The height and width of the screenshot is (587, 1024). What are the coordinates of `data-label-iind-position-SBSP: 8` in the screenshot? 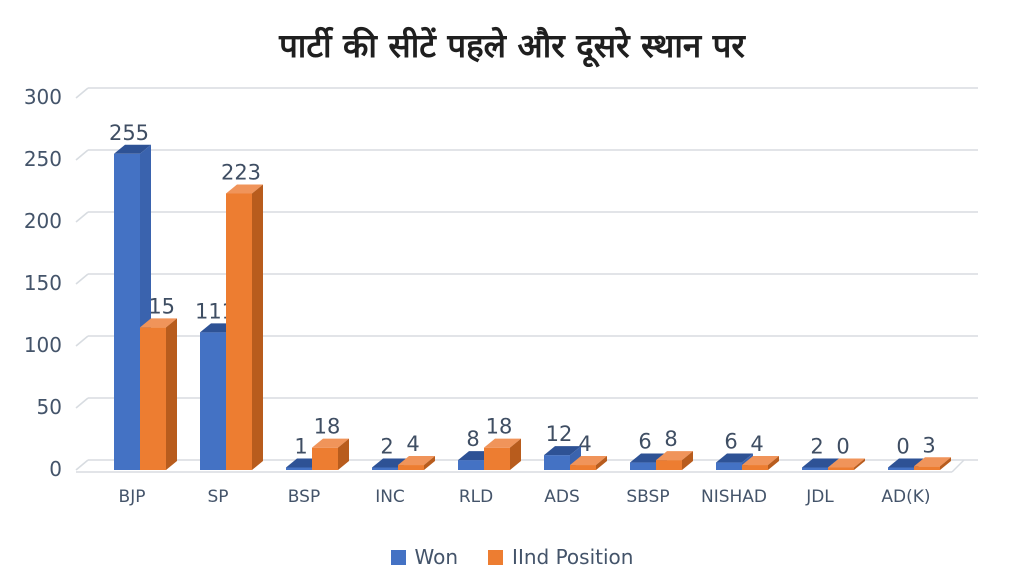 It's located at (670, 439).